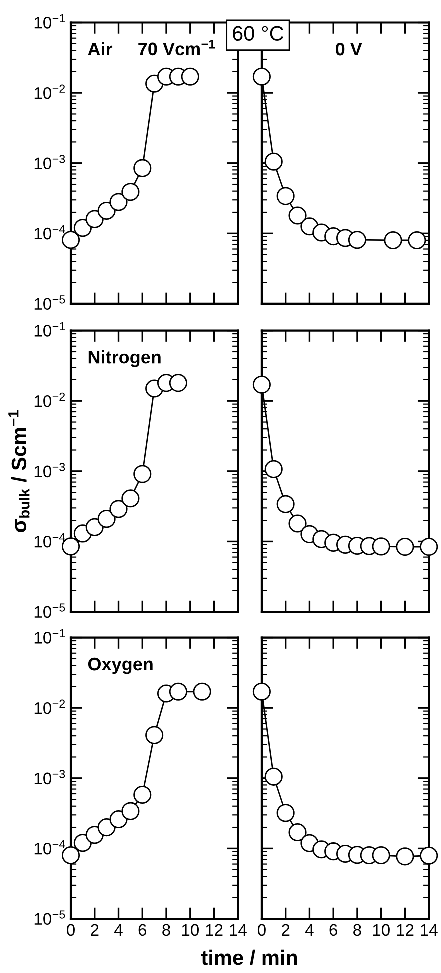  Describe the element at coordinates (249, 958) in the screenshot. I see `x-axis-title: time / min` at that location.